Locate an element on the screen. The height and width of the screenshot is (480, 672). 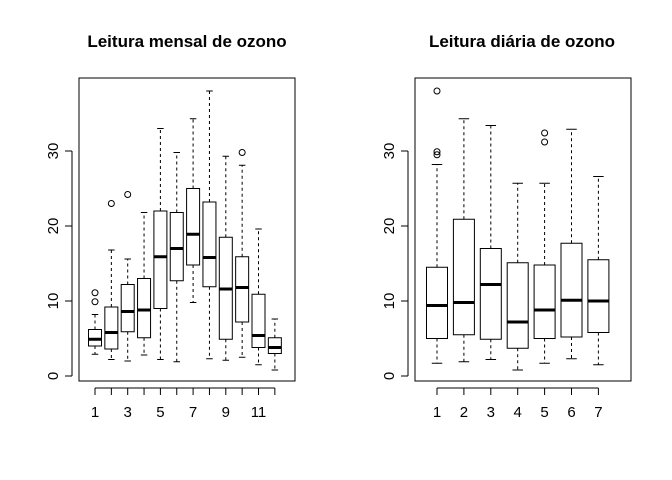
y-axis-monthly: 0 10 20 30 is located at coordinates (59, 261).